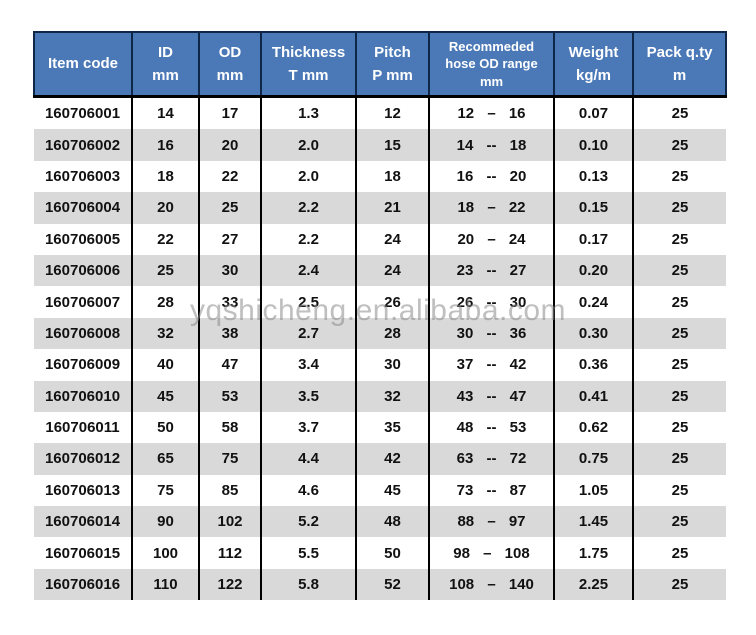  I want to click on header-line: kg/m, so click(593, 75).